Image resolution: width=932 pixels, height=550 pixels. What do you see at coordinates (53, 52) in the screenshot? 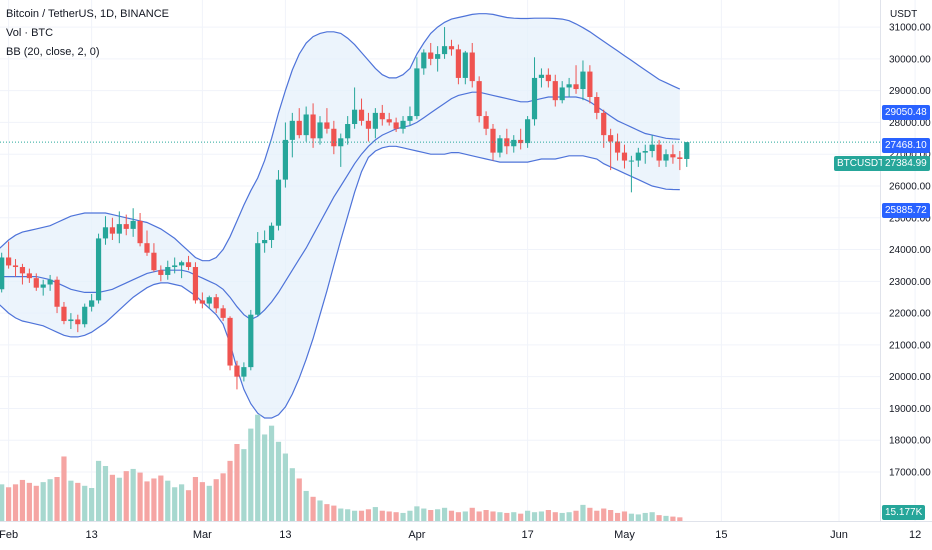
I see `legend-bollinger: BB (20, close, 2, 0)` at bounding box center [53, 52].